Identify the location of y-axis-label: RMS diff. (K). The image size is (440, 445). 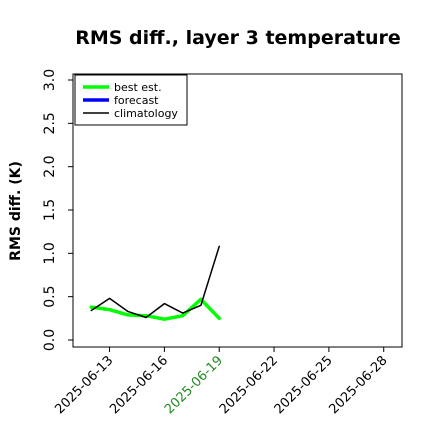
(16, 211).